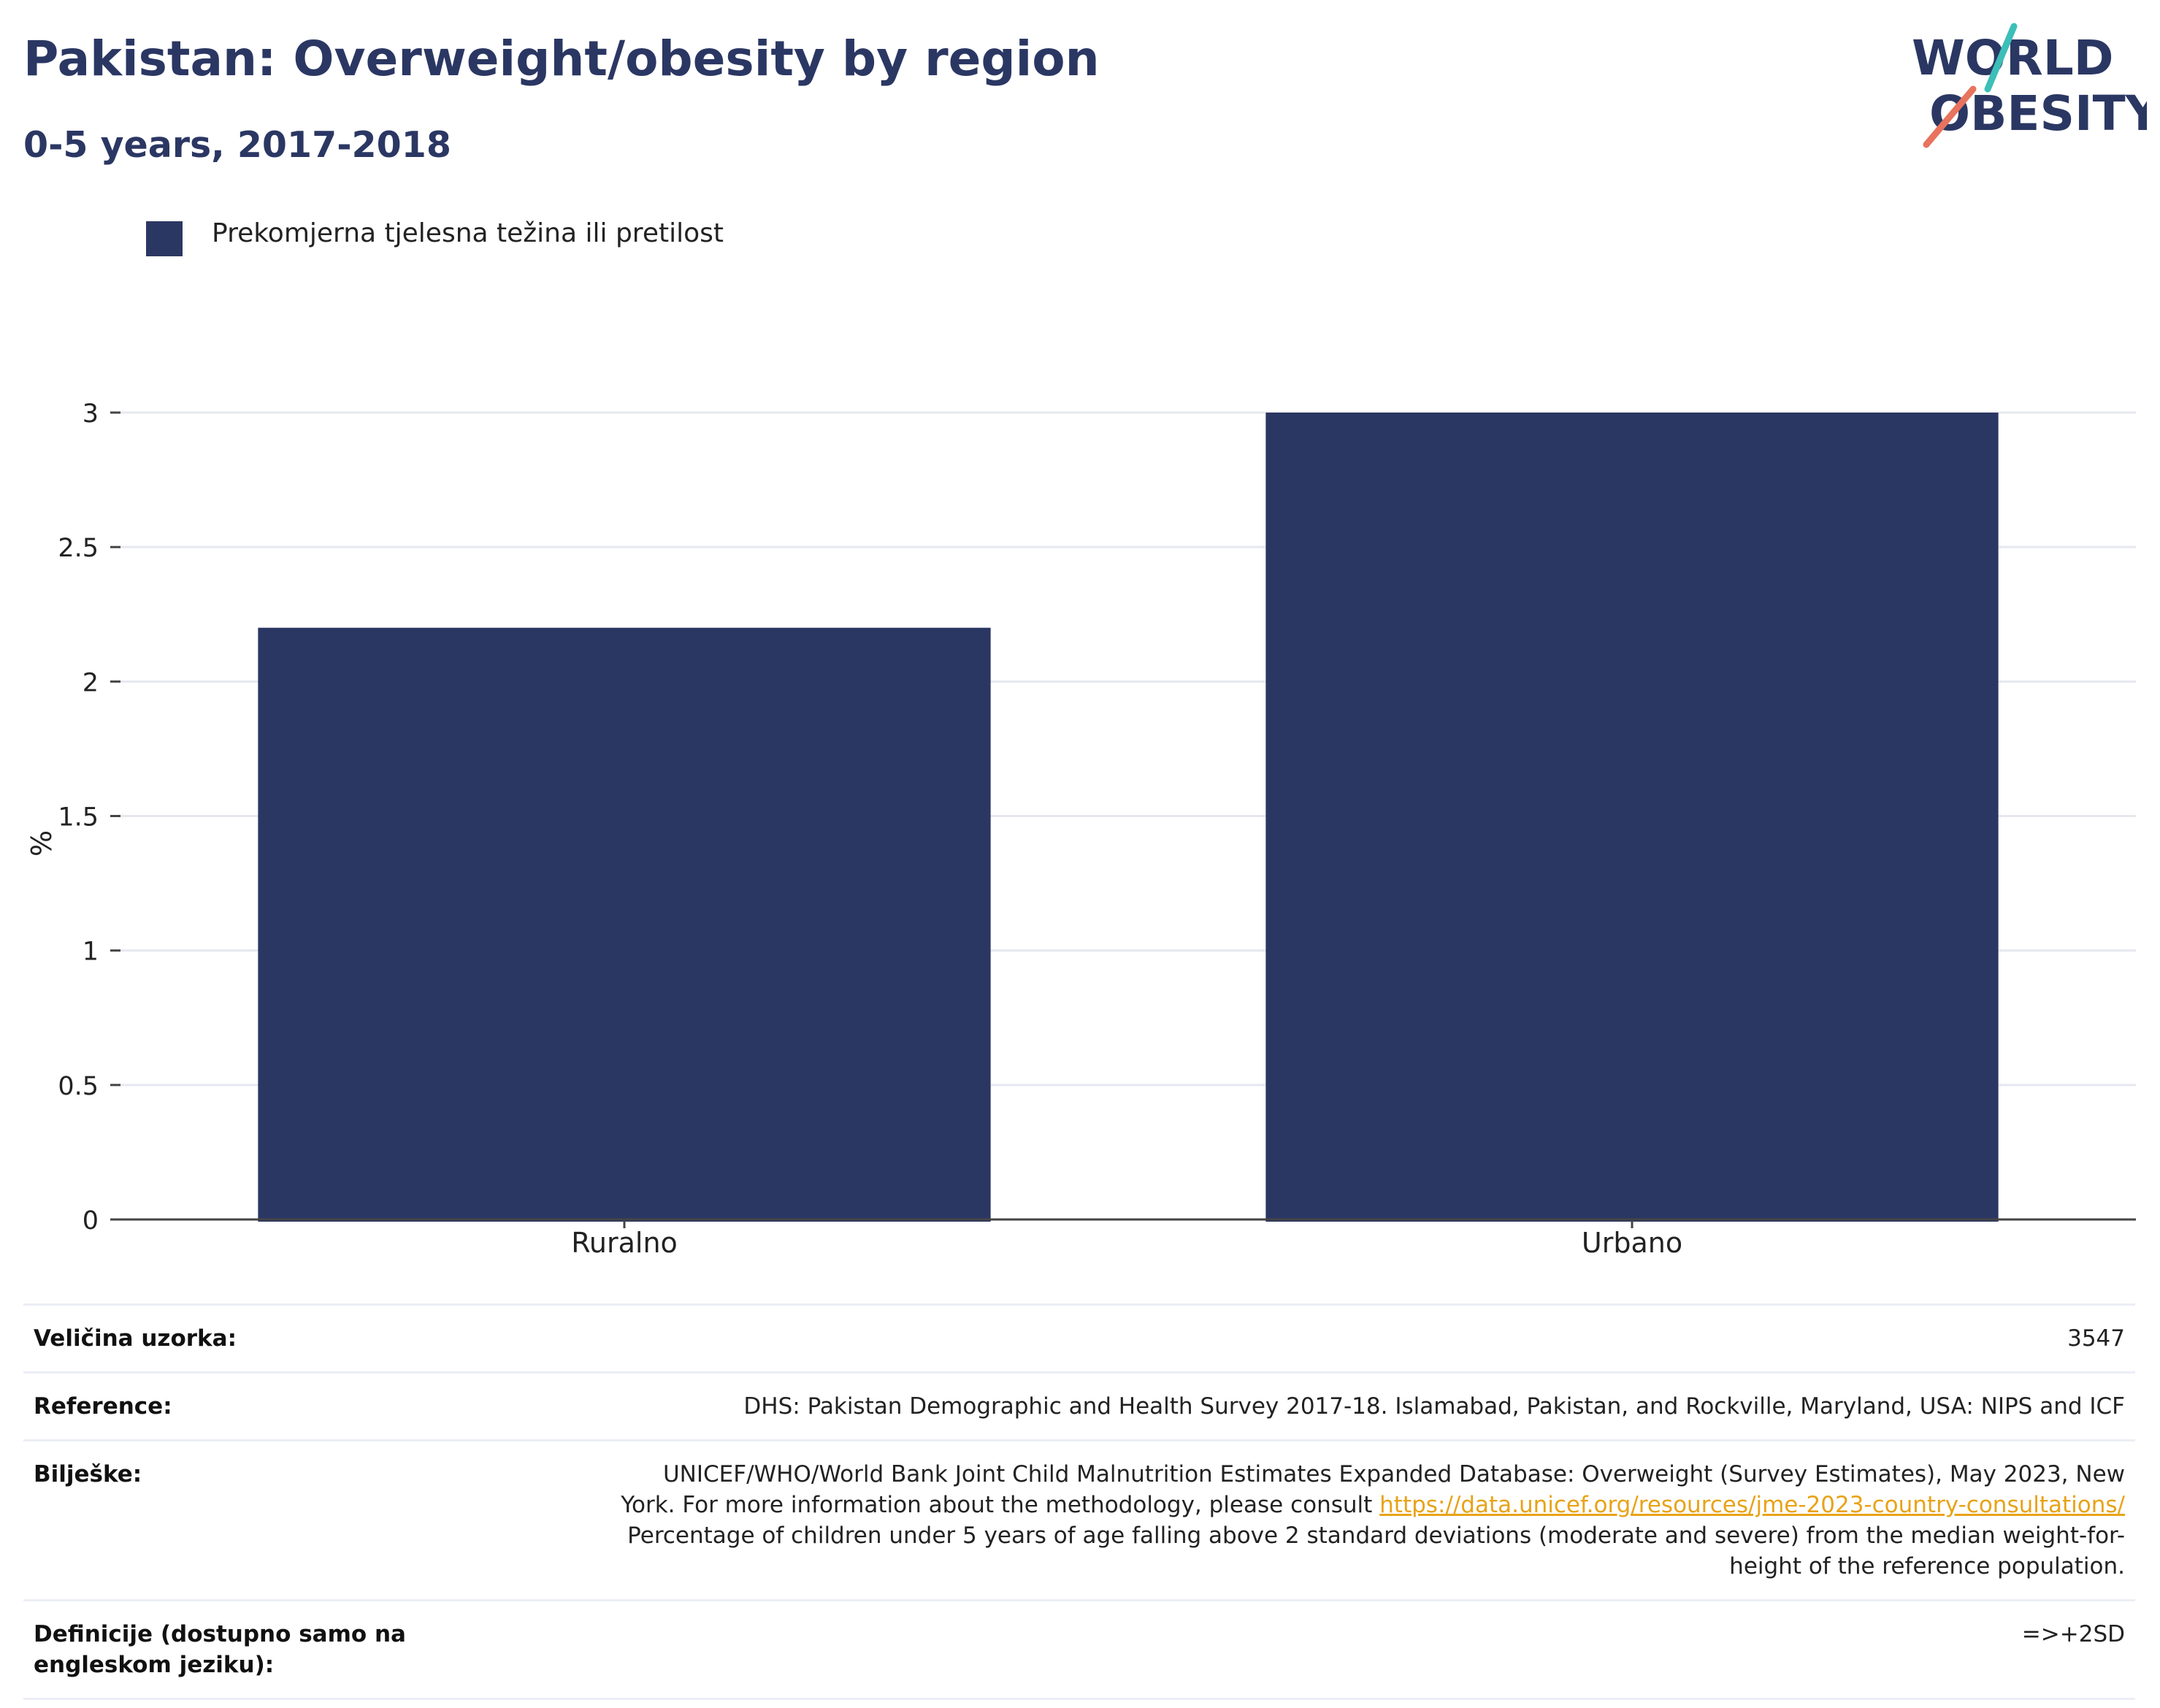 This screenshot has height=1708, width=2160. What do you see at coordinates (91, 682) in the screenshot?
I see `y-tick-label: 2` at bounding box center [91, 682].